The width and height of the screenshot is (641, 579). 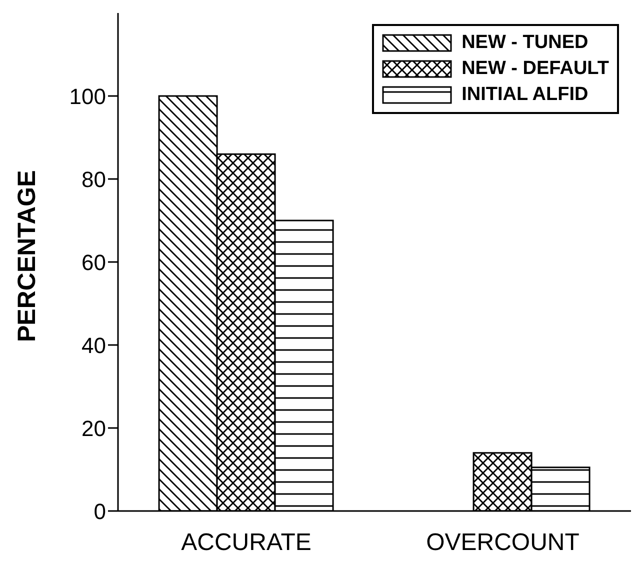 I want to click on y-tick-label: 80, so click(x=94, y=179).